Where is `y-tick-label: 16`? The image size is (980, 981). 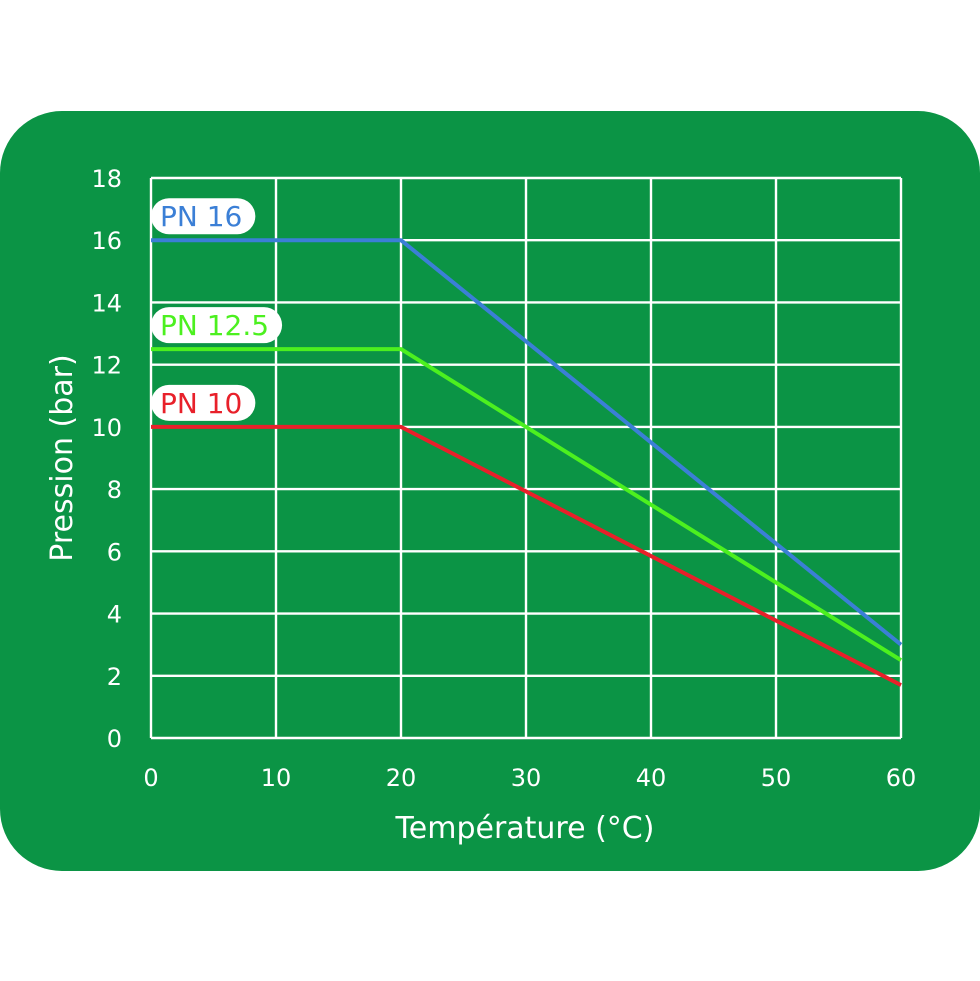 y-tick-label: 16 is located at coordinates (106, 241).